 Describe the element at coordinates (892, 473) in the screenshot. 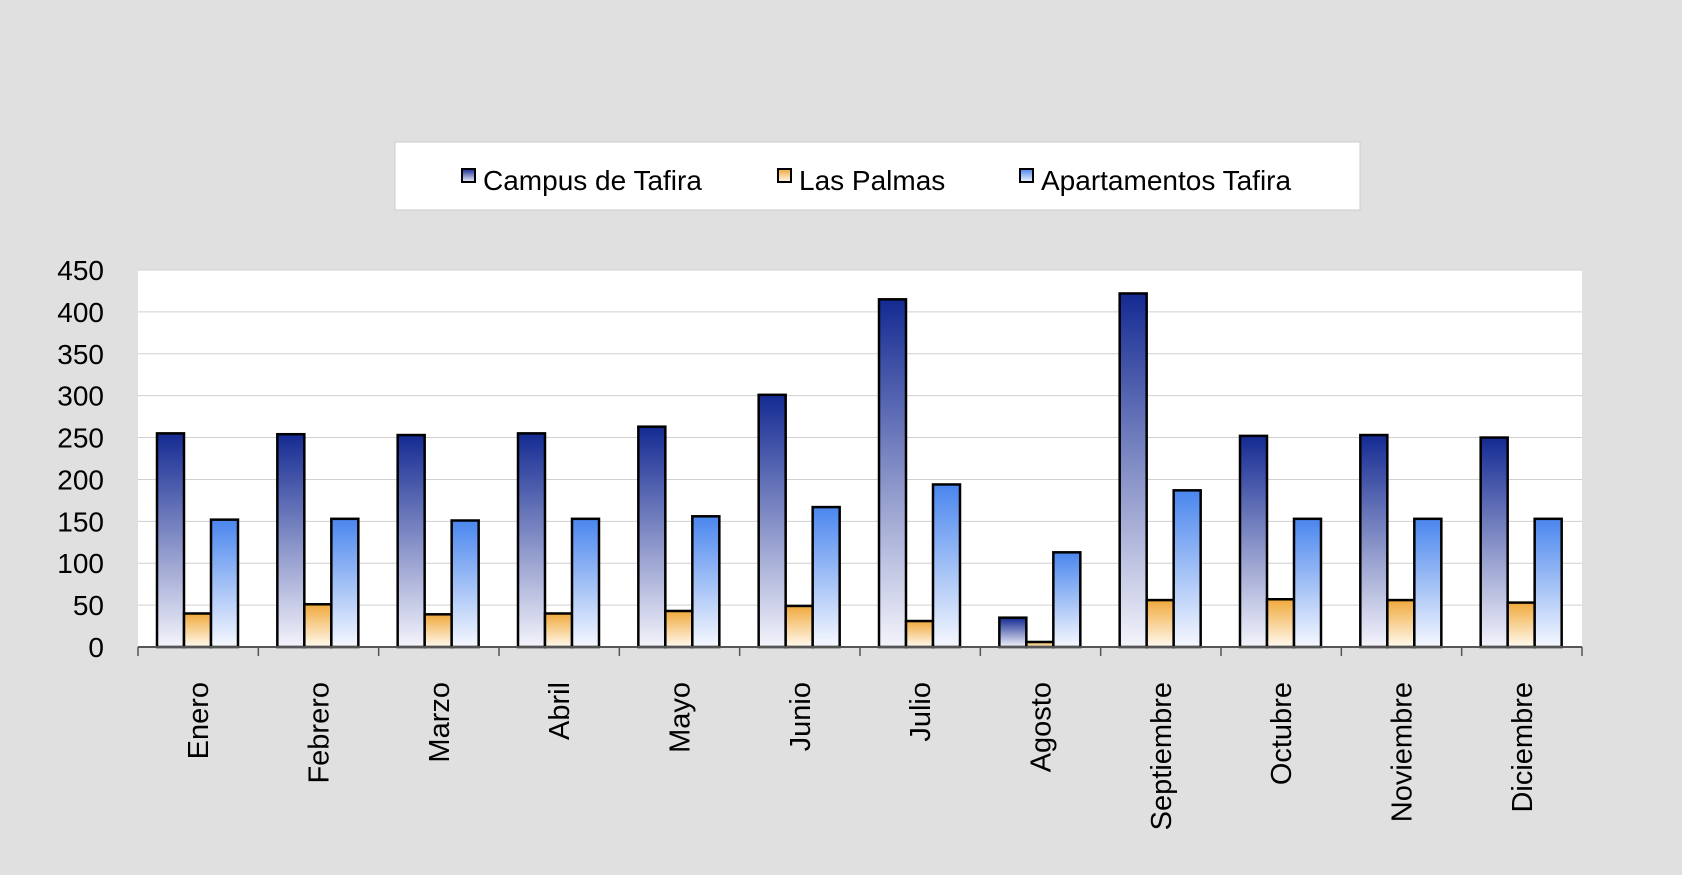

I see `bar-campus-de-tafira-julio` at that location.